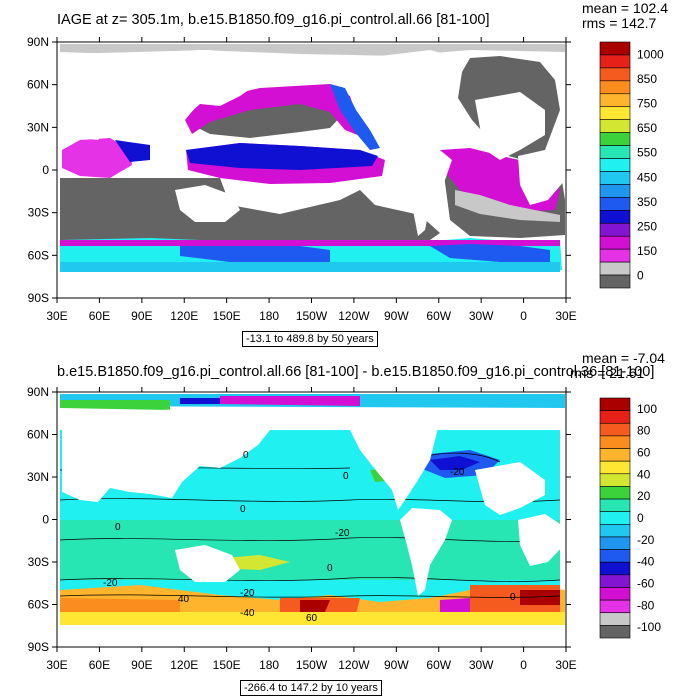  What do you see at coordinates (644, 453) in the screenshot?
I see `colorbar-label: 60` at bounding box center [644, 453].